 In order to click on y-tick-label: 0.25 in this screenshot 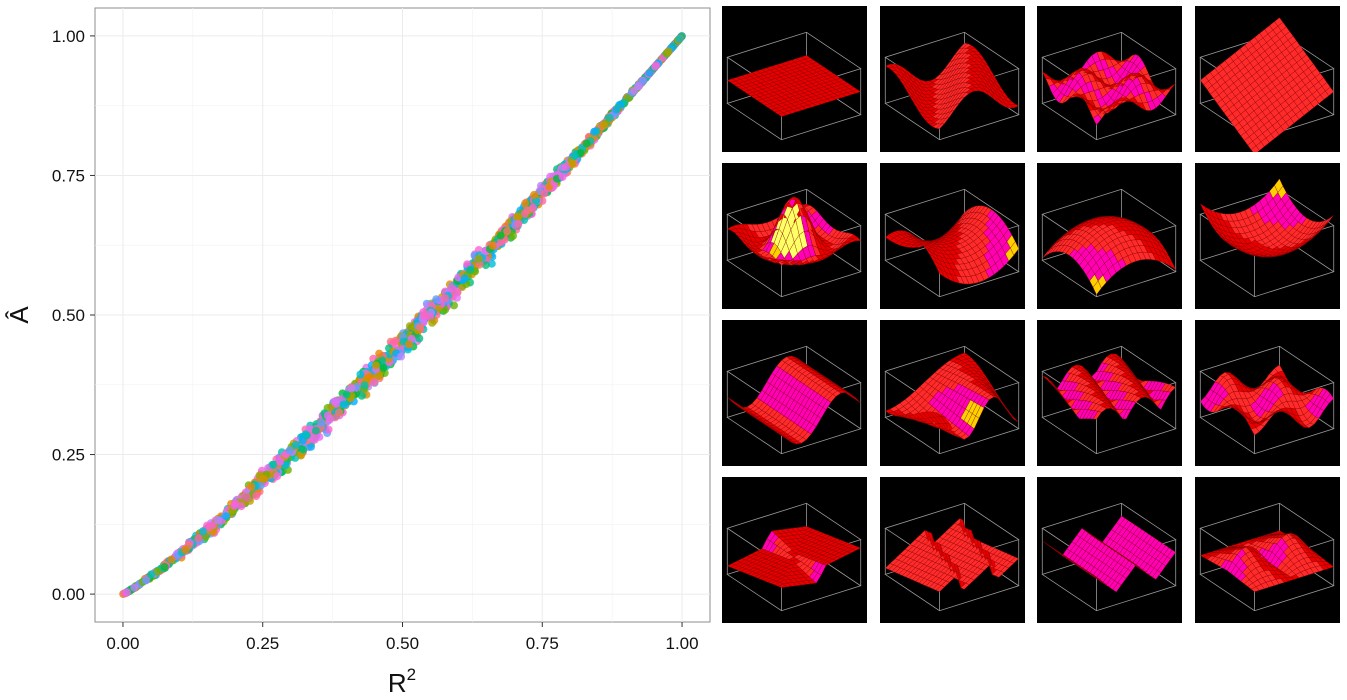, I will do `click(68, 455)`.